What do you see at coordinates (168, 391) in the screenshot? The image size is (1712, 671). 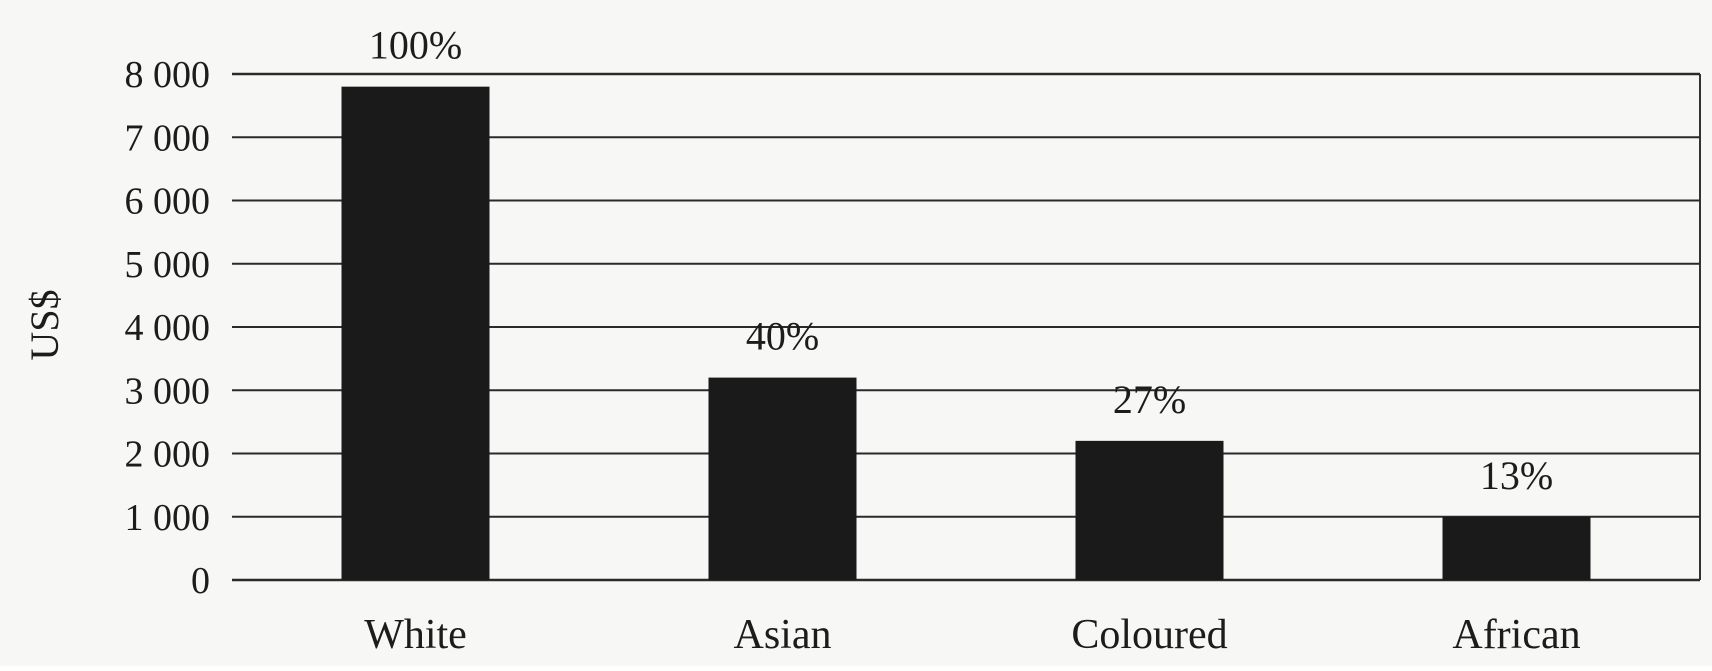 I see `y-tick-label: 3 000` at bounding box center [168, 391].